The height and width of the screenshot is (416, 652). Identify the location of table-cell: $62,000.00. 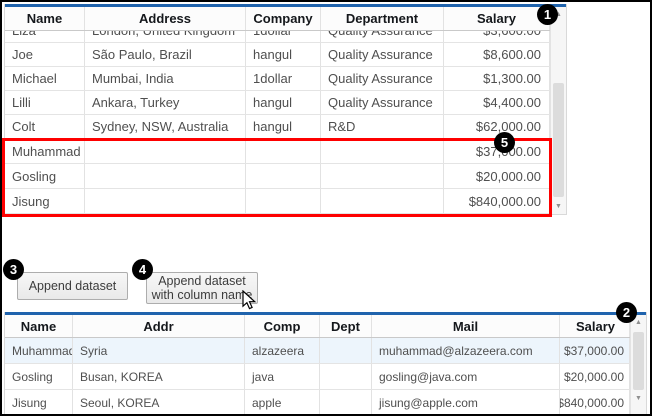
(497, 126).